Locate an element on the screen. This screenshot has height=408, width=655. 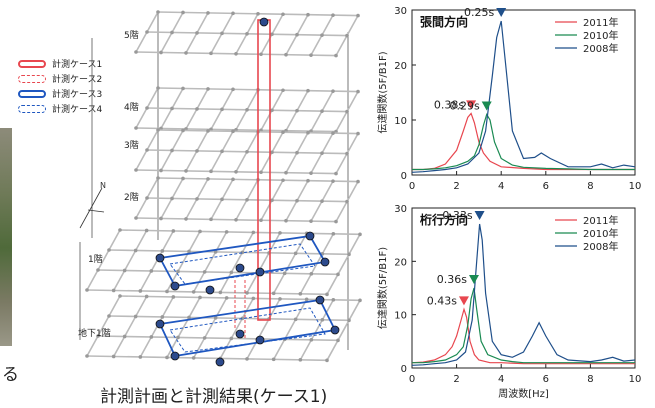
y-tick-label: 0 is located at coordinates (404, 176).